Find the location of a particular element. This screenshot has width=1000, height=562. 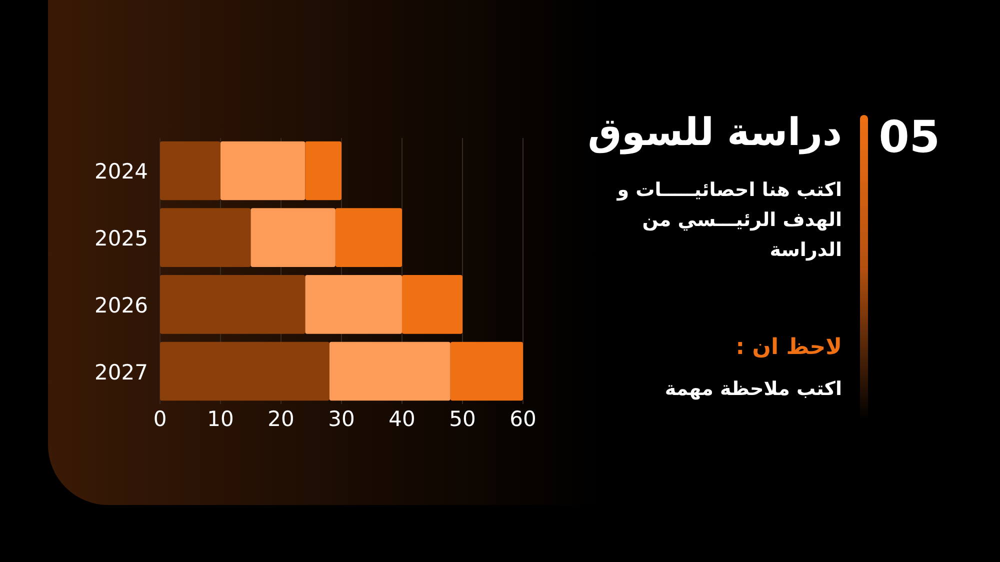

y-tick-label: 2025 is located at coordinates (121, 238).